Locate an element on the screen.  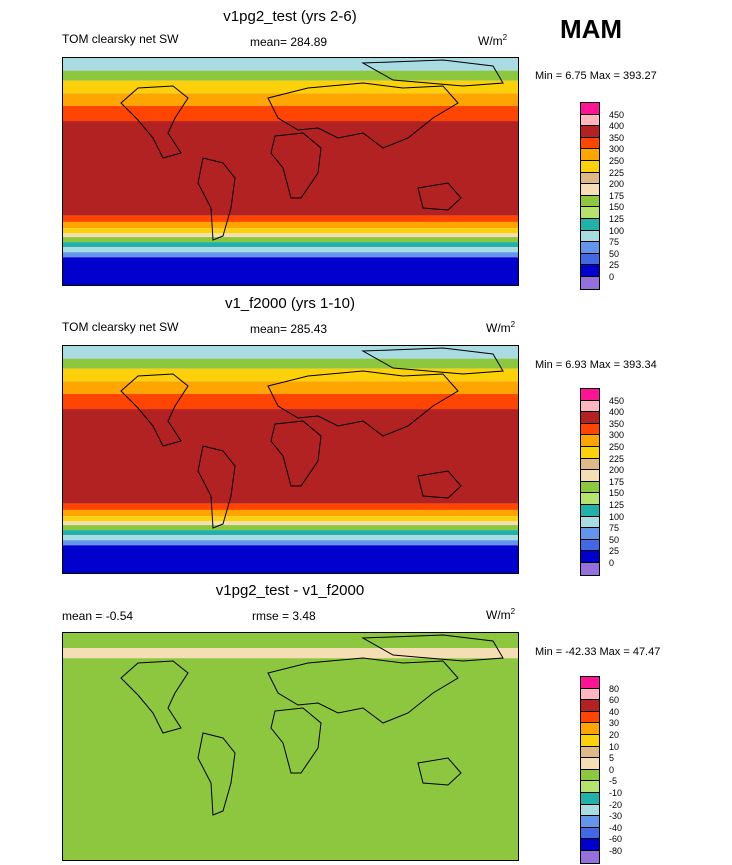
panel-1-variable-label: TOM clearsky net SW is located at coordinates (120, 39).